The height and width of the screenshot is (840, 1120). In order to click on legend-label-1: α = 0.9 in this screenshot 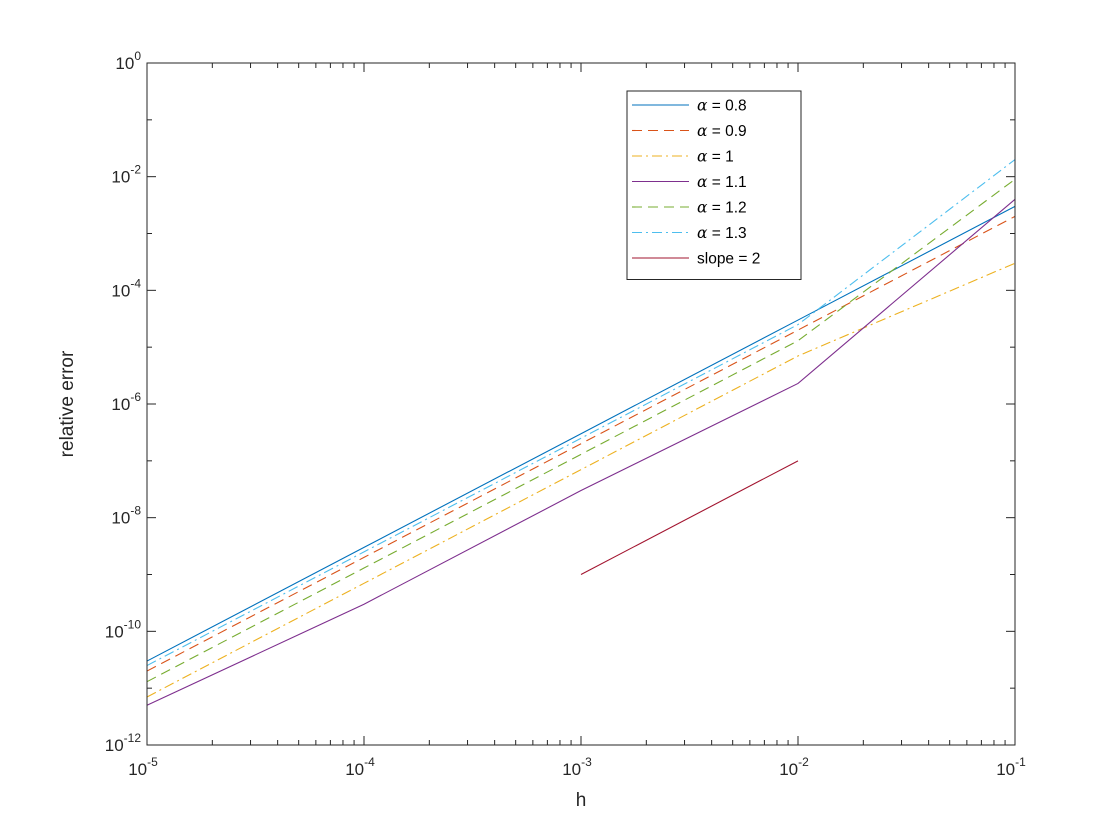, I will do `click(722, 131)`.